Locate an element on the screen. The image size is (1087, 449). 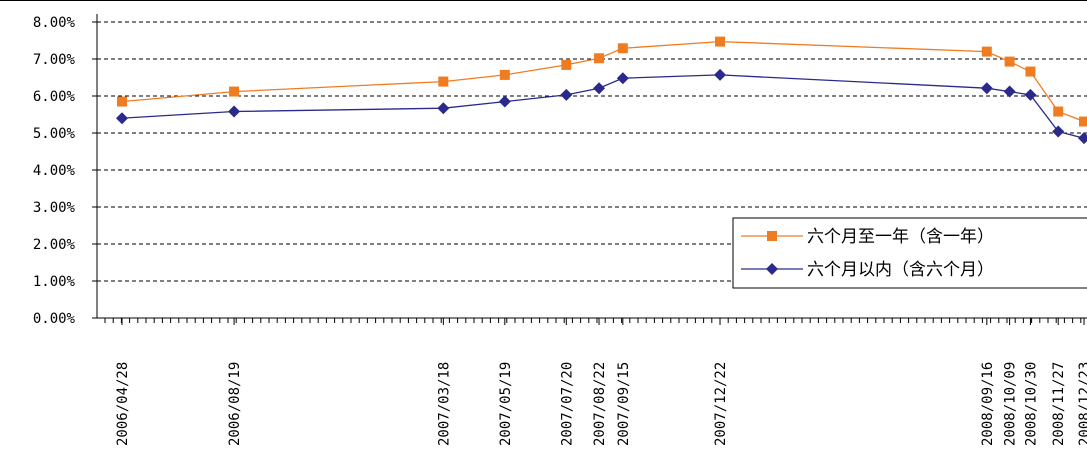
y-tick-label: 4.00% is located at coordinates (54, 171).